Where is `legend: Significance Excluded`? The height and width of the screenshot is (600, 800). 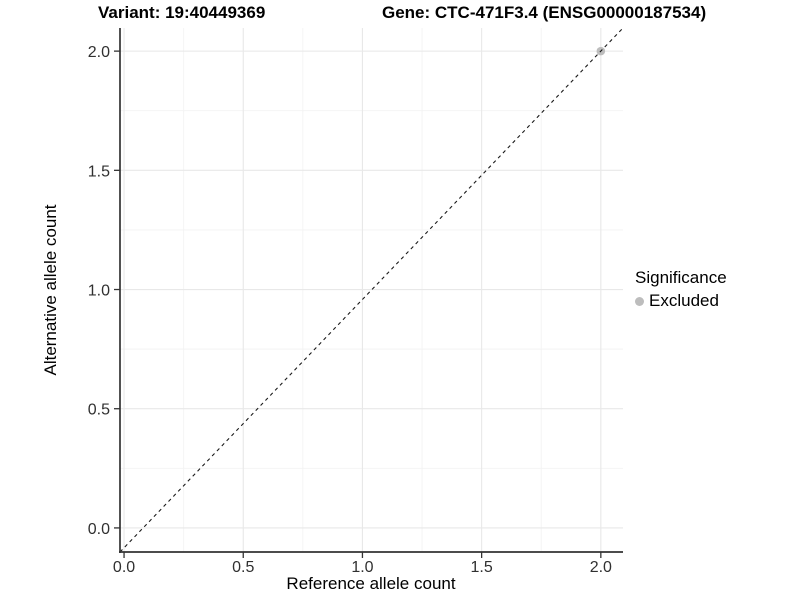
legend: Significance Excluded is located at coordinates (681, 289).